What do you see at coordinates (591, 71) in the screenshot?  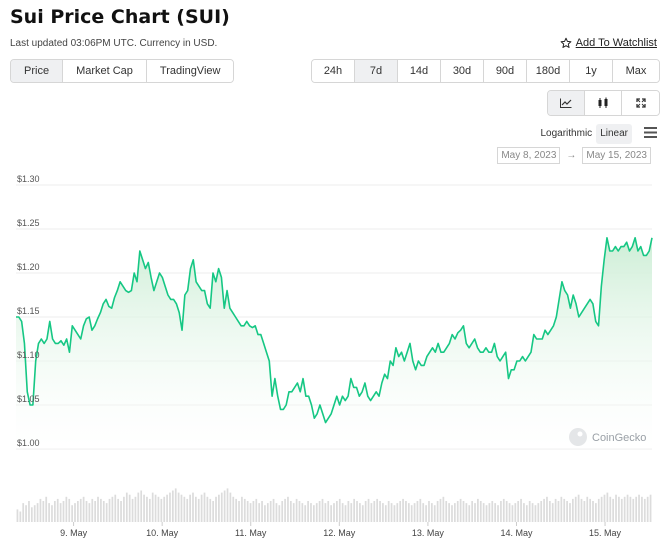 I see `range-1y-button: 1y` at bounding box center [591, 71].